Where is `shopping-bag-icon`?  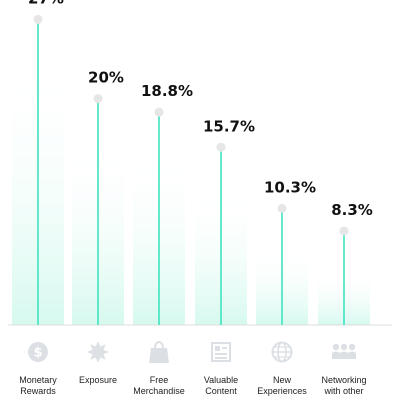 shopping-bag-icon is located at coordinates (159, 352).